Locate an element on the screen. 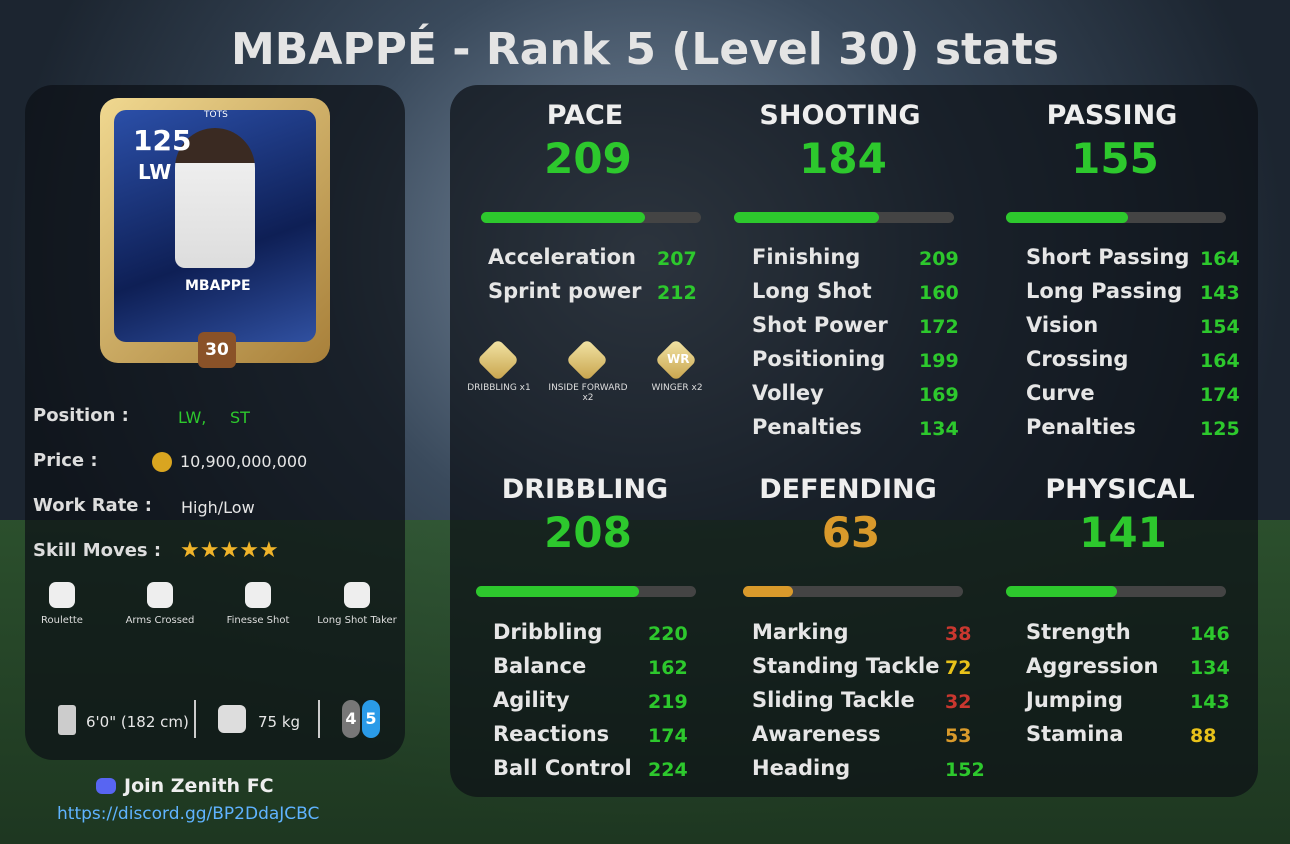 The height and width of the screenshot is (844, 1290). card-name: MBAPPE is located at coordinates (218, 286).